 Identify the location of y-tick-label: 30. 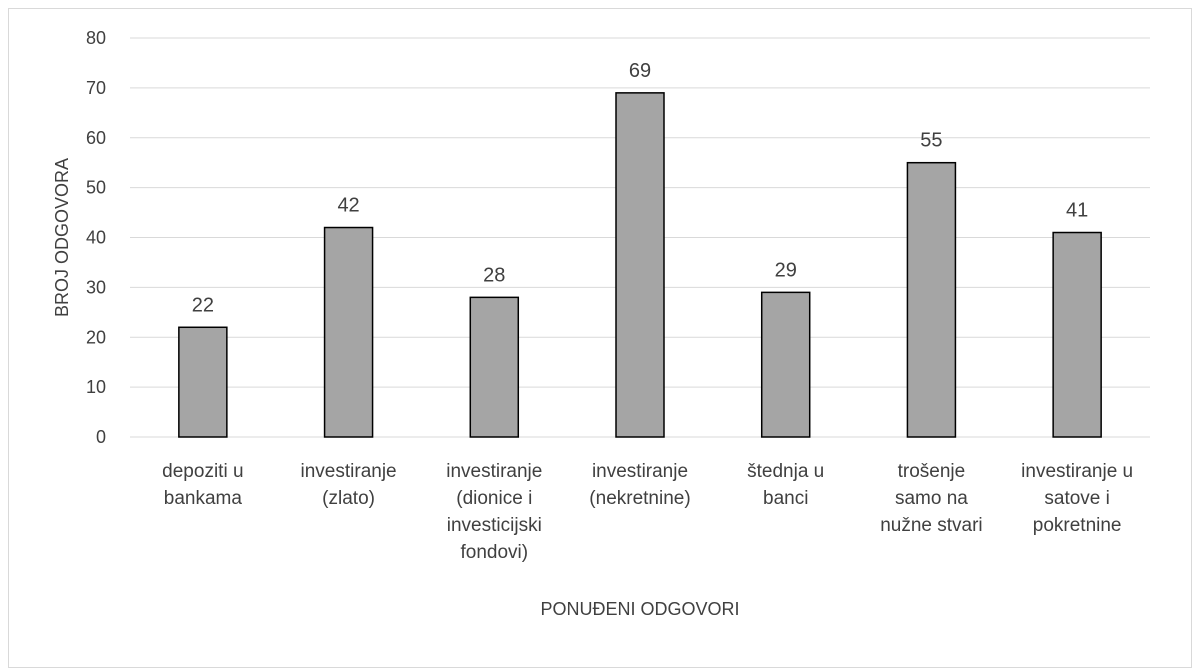
(96, 287).